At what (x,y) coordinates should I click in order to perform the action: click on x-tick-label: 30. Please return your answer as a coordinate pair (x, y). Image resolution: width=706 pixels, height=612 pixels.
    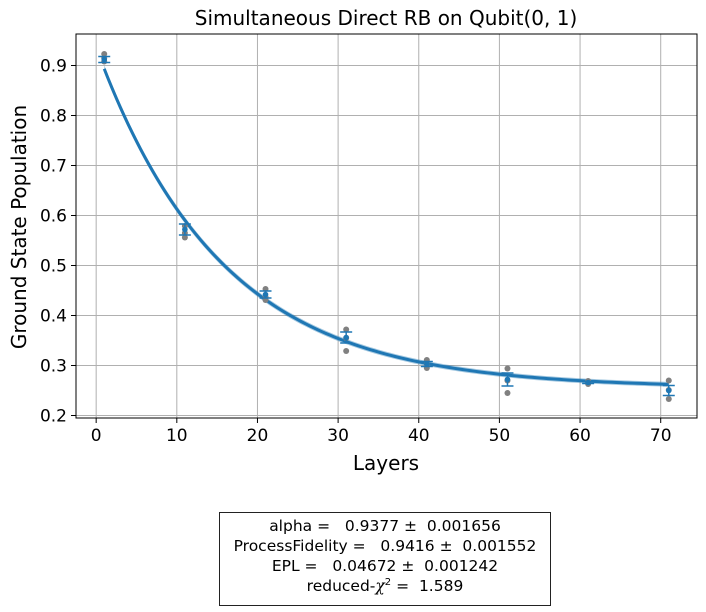
    Looking at the image, I should click on (338, 436).